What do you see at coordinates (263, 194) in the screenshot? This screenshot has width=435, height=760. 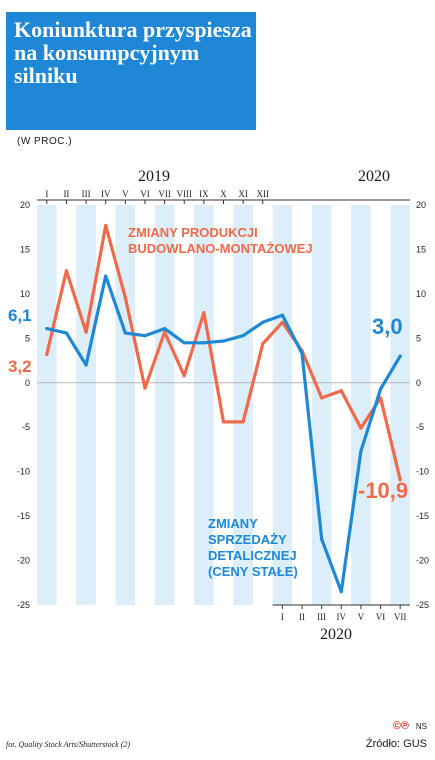 I see `x-tick-label: XII` at bounding box center [263, 194].